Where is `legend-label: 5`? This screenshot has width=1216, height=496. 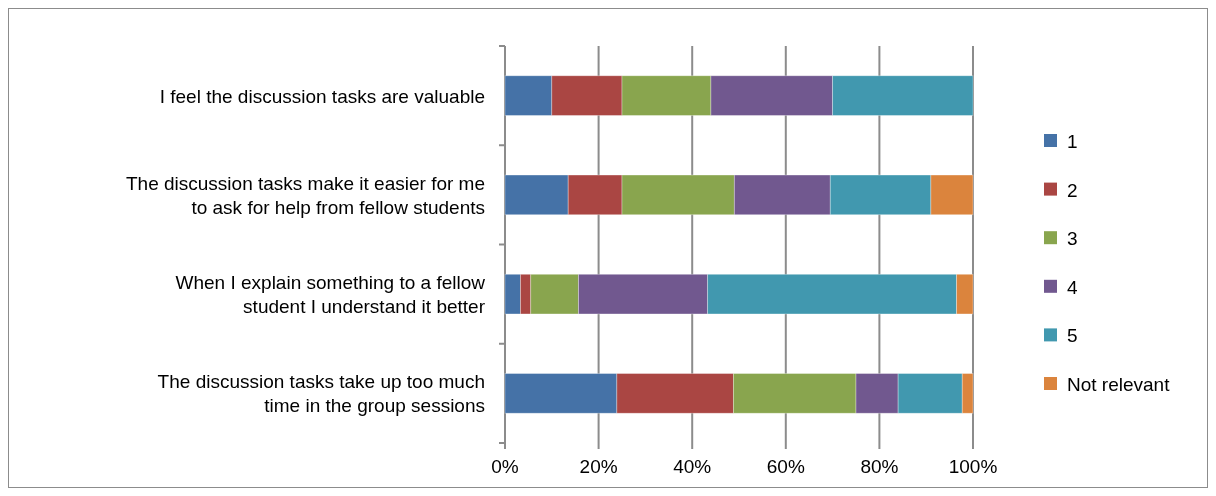 legend-label: 5 is located at coordinates (1072, 336).